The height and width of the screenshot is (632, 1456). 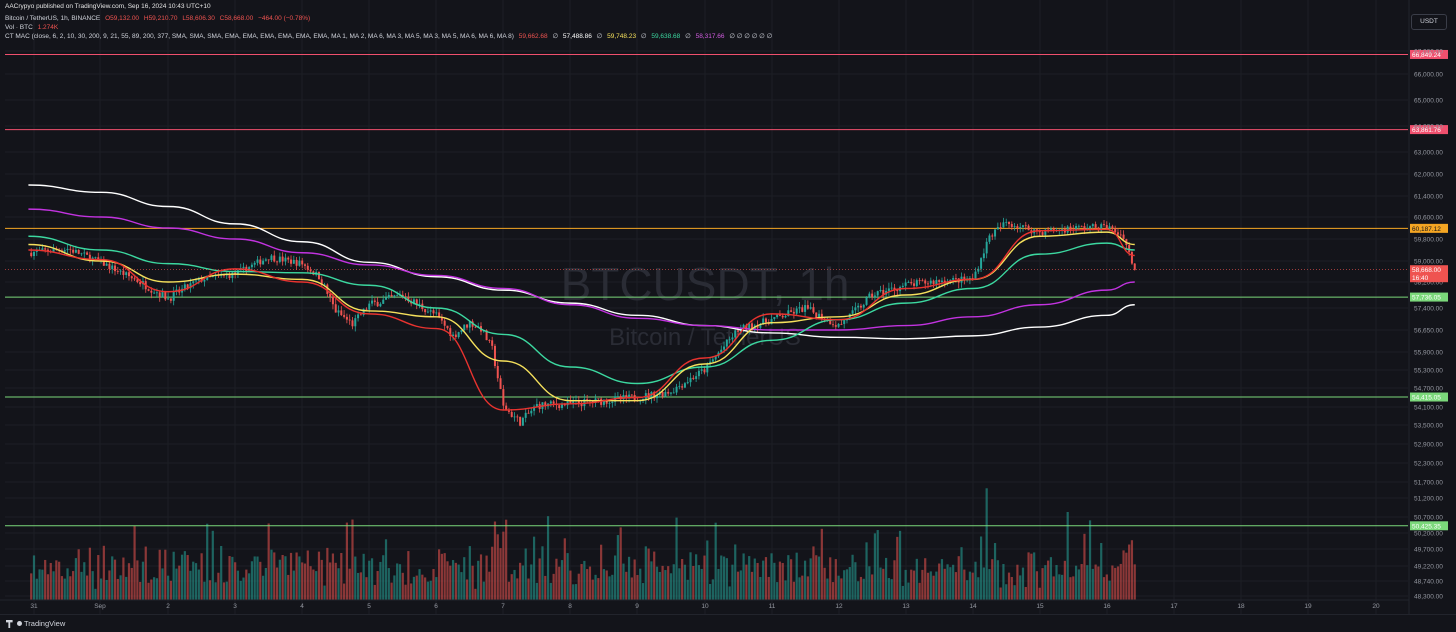 I want to click on footer-bar: TradingView, so click(x=728, y=623).